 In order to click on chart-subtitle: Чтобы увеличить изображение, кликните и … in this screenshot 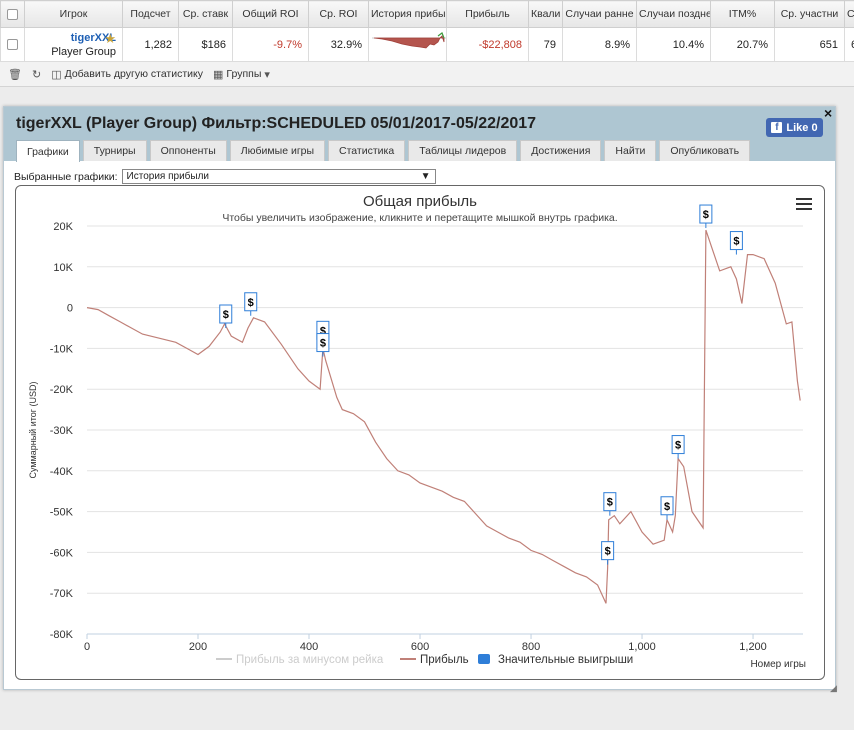, I will do `click(420, 218)`.